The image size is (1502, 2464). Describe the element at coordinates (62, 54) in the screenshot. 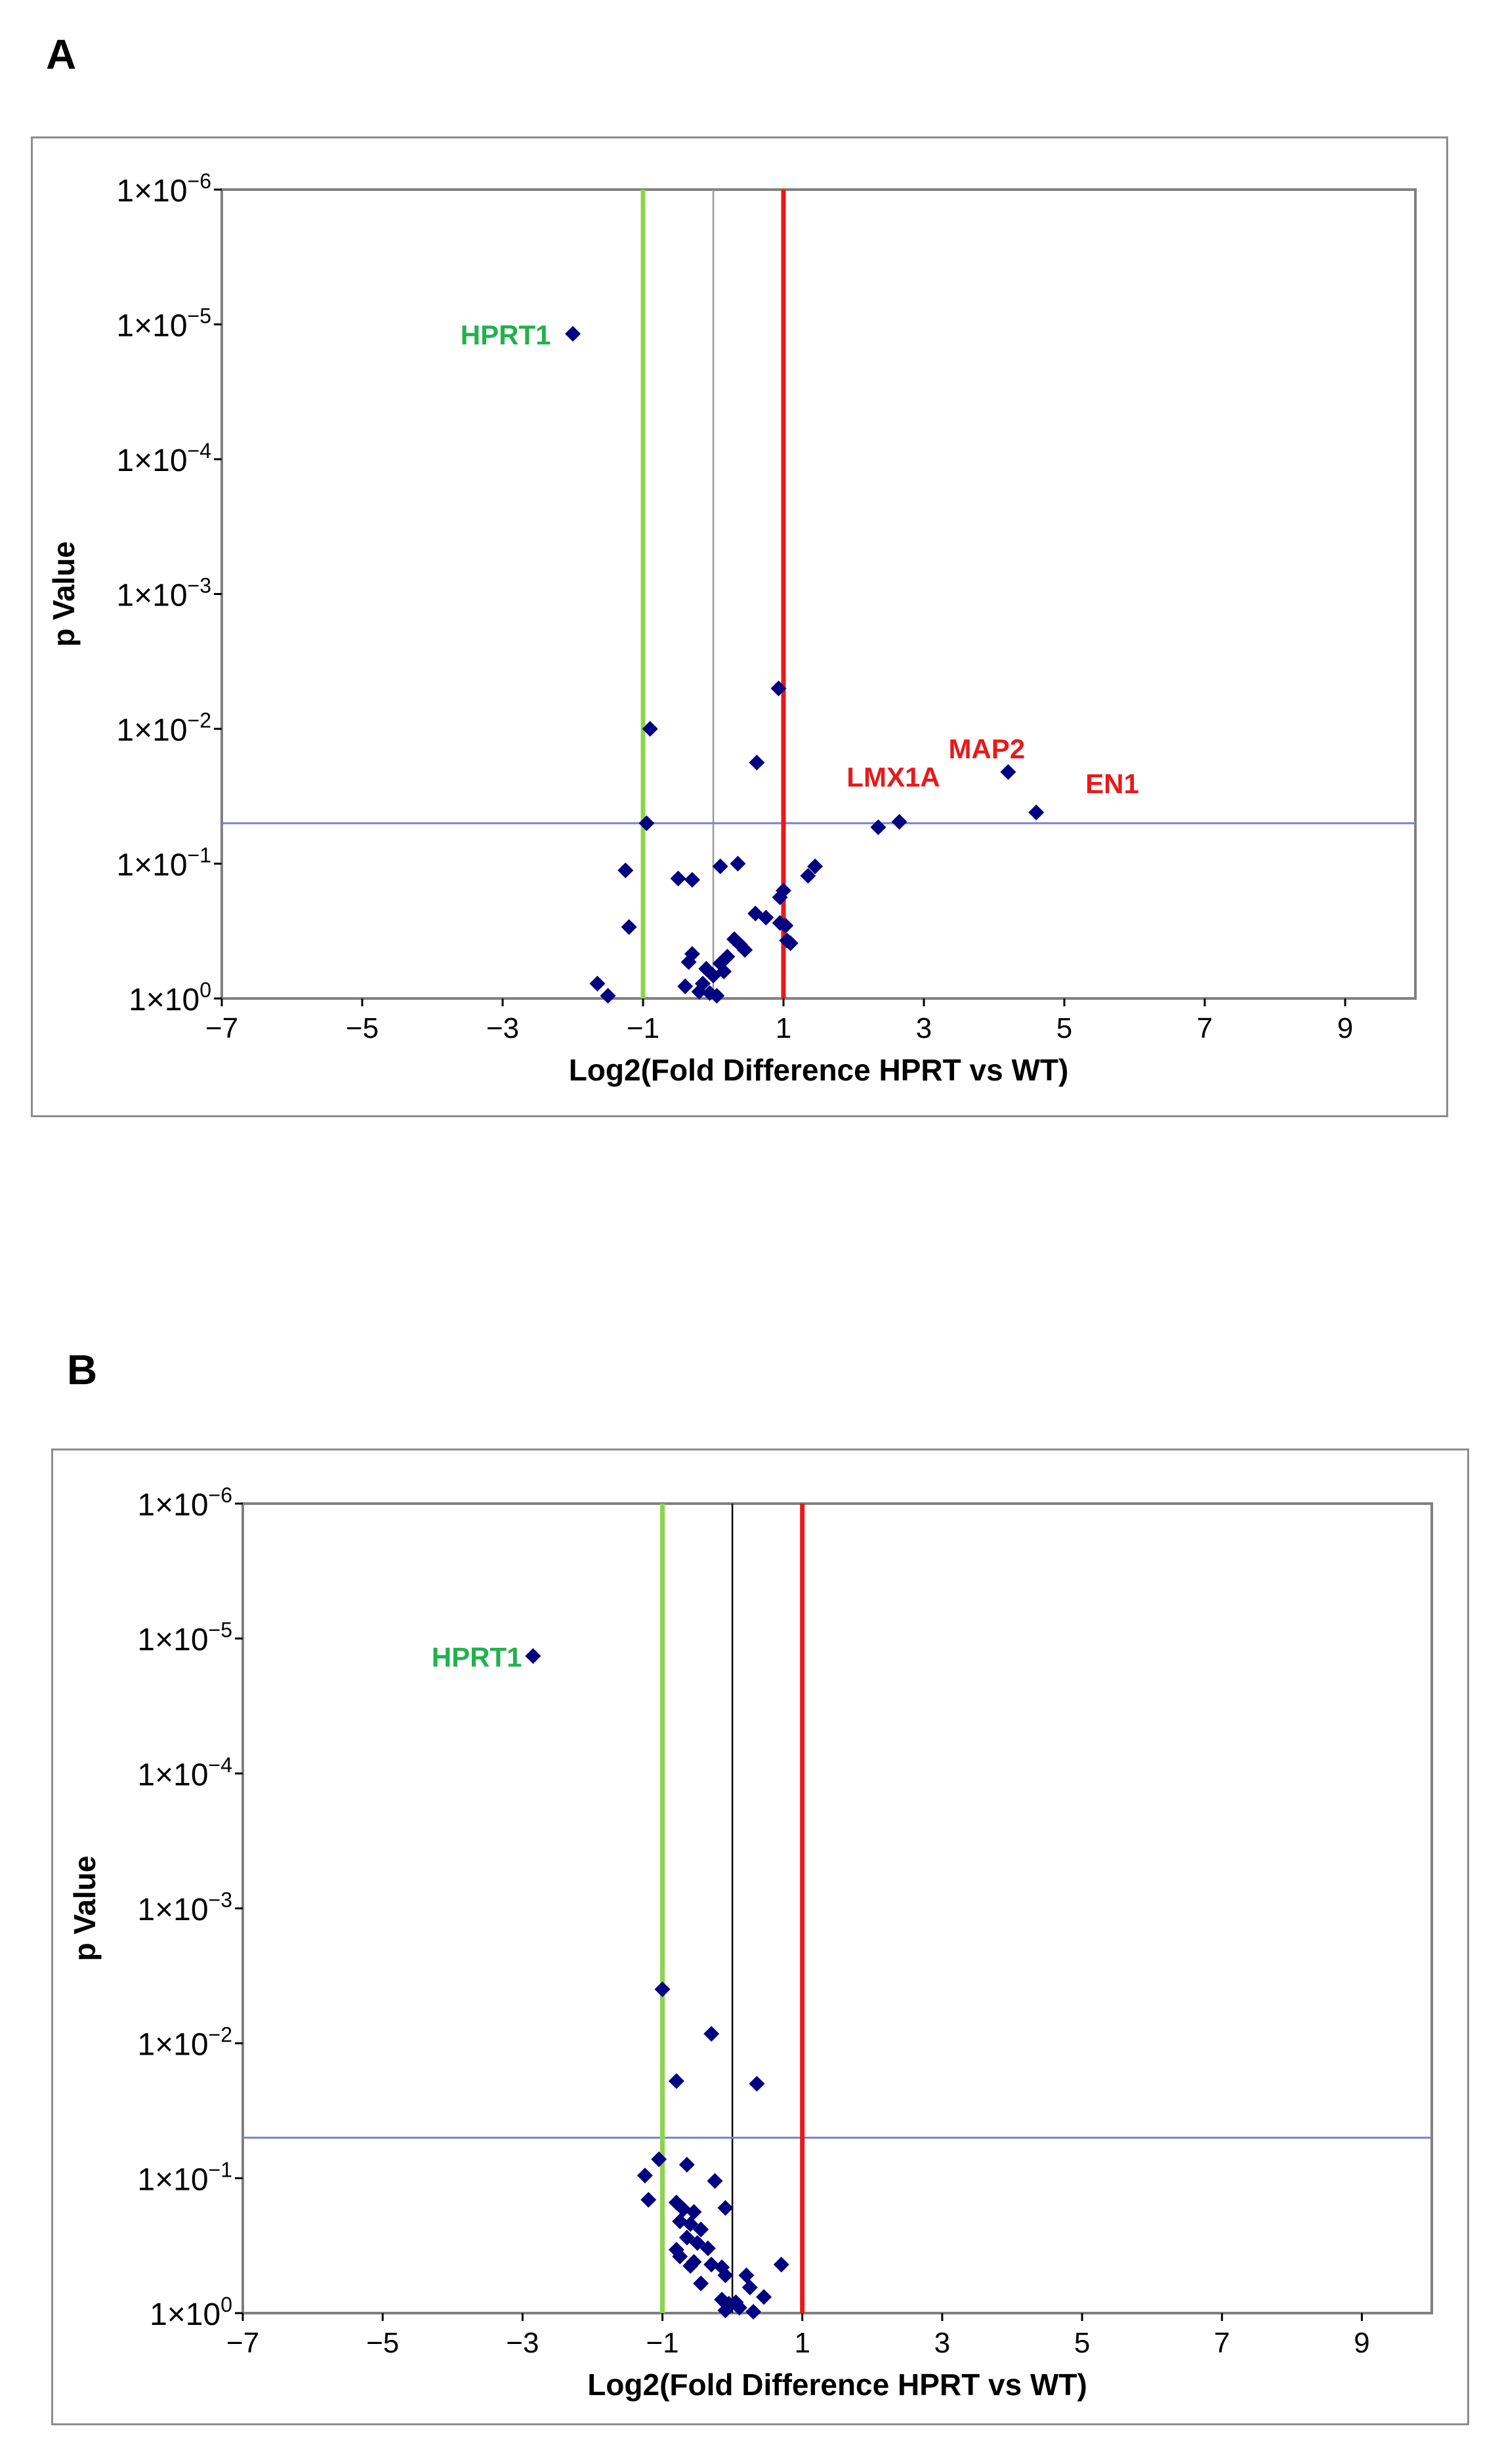

I see `panel-a-letter: A` at that location.